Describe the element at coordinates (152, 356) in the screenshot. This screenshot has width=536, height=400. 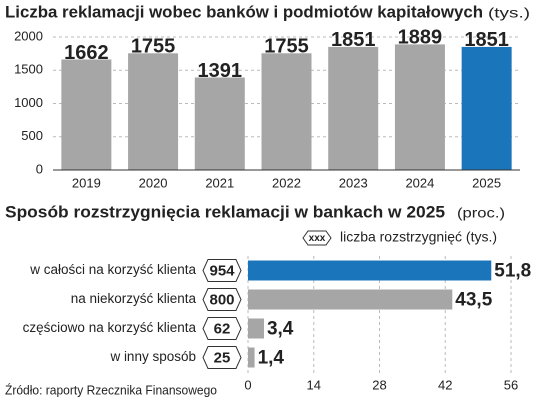
I see `y-tick-label: w inny sposób` at that location.